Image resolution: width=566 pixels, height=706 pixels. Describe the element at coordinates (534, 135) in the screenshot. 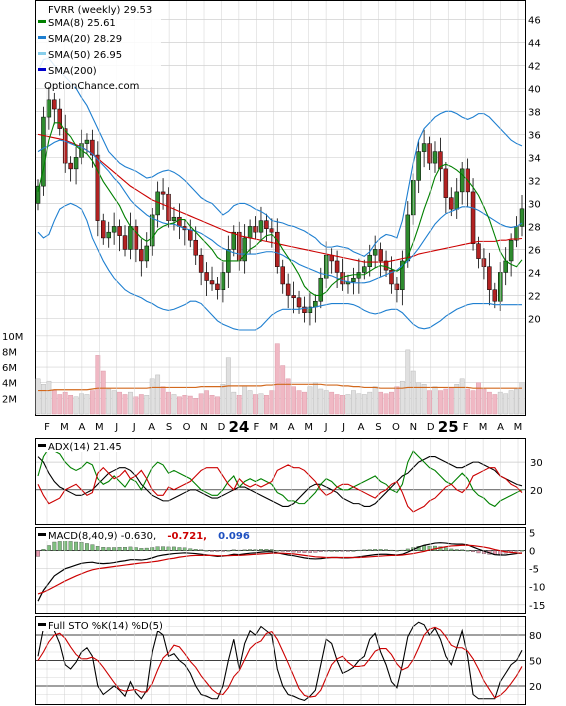

I see `price-tick-36: 36` at that location.